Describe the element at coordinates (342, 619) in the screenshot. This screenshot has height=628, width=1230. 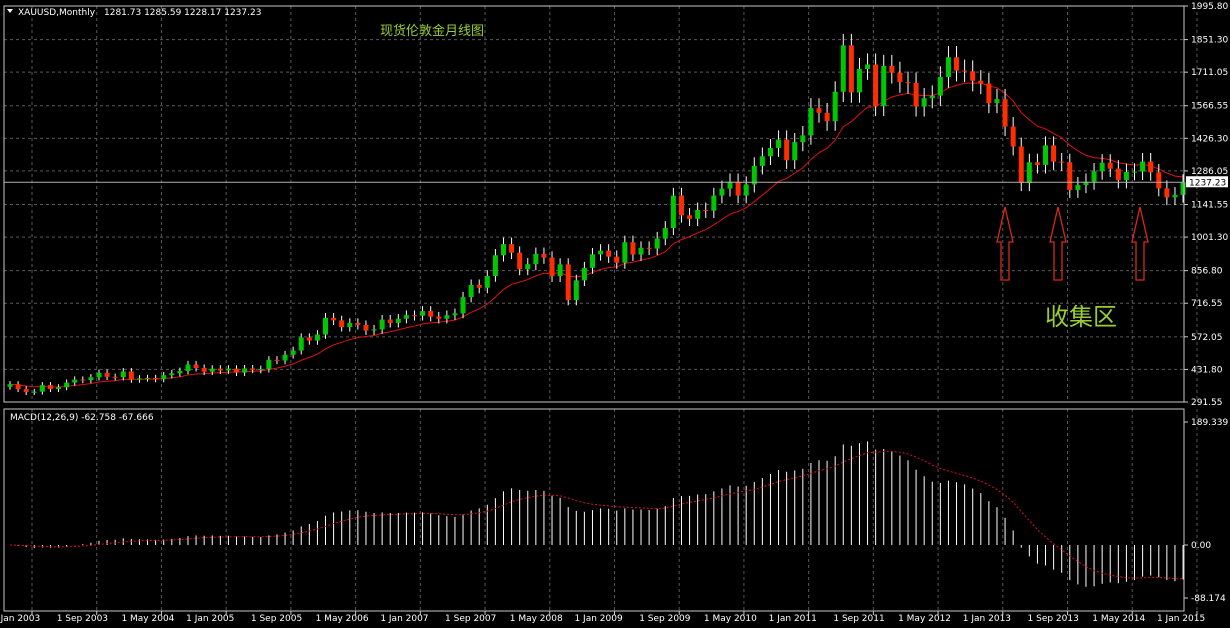
I see `time-tick-label: 1 May 2006` at that location.